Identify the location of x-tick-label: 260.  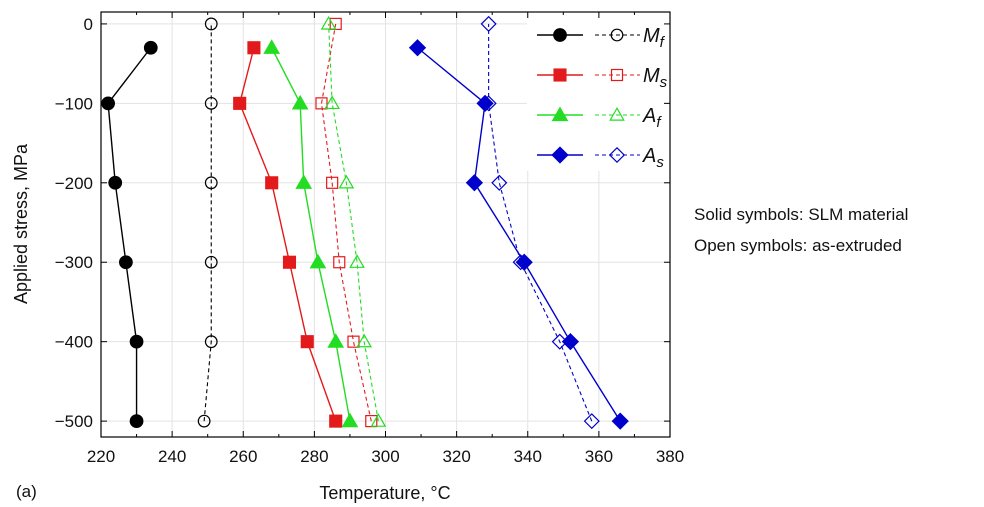
(243, 456).